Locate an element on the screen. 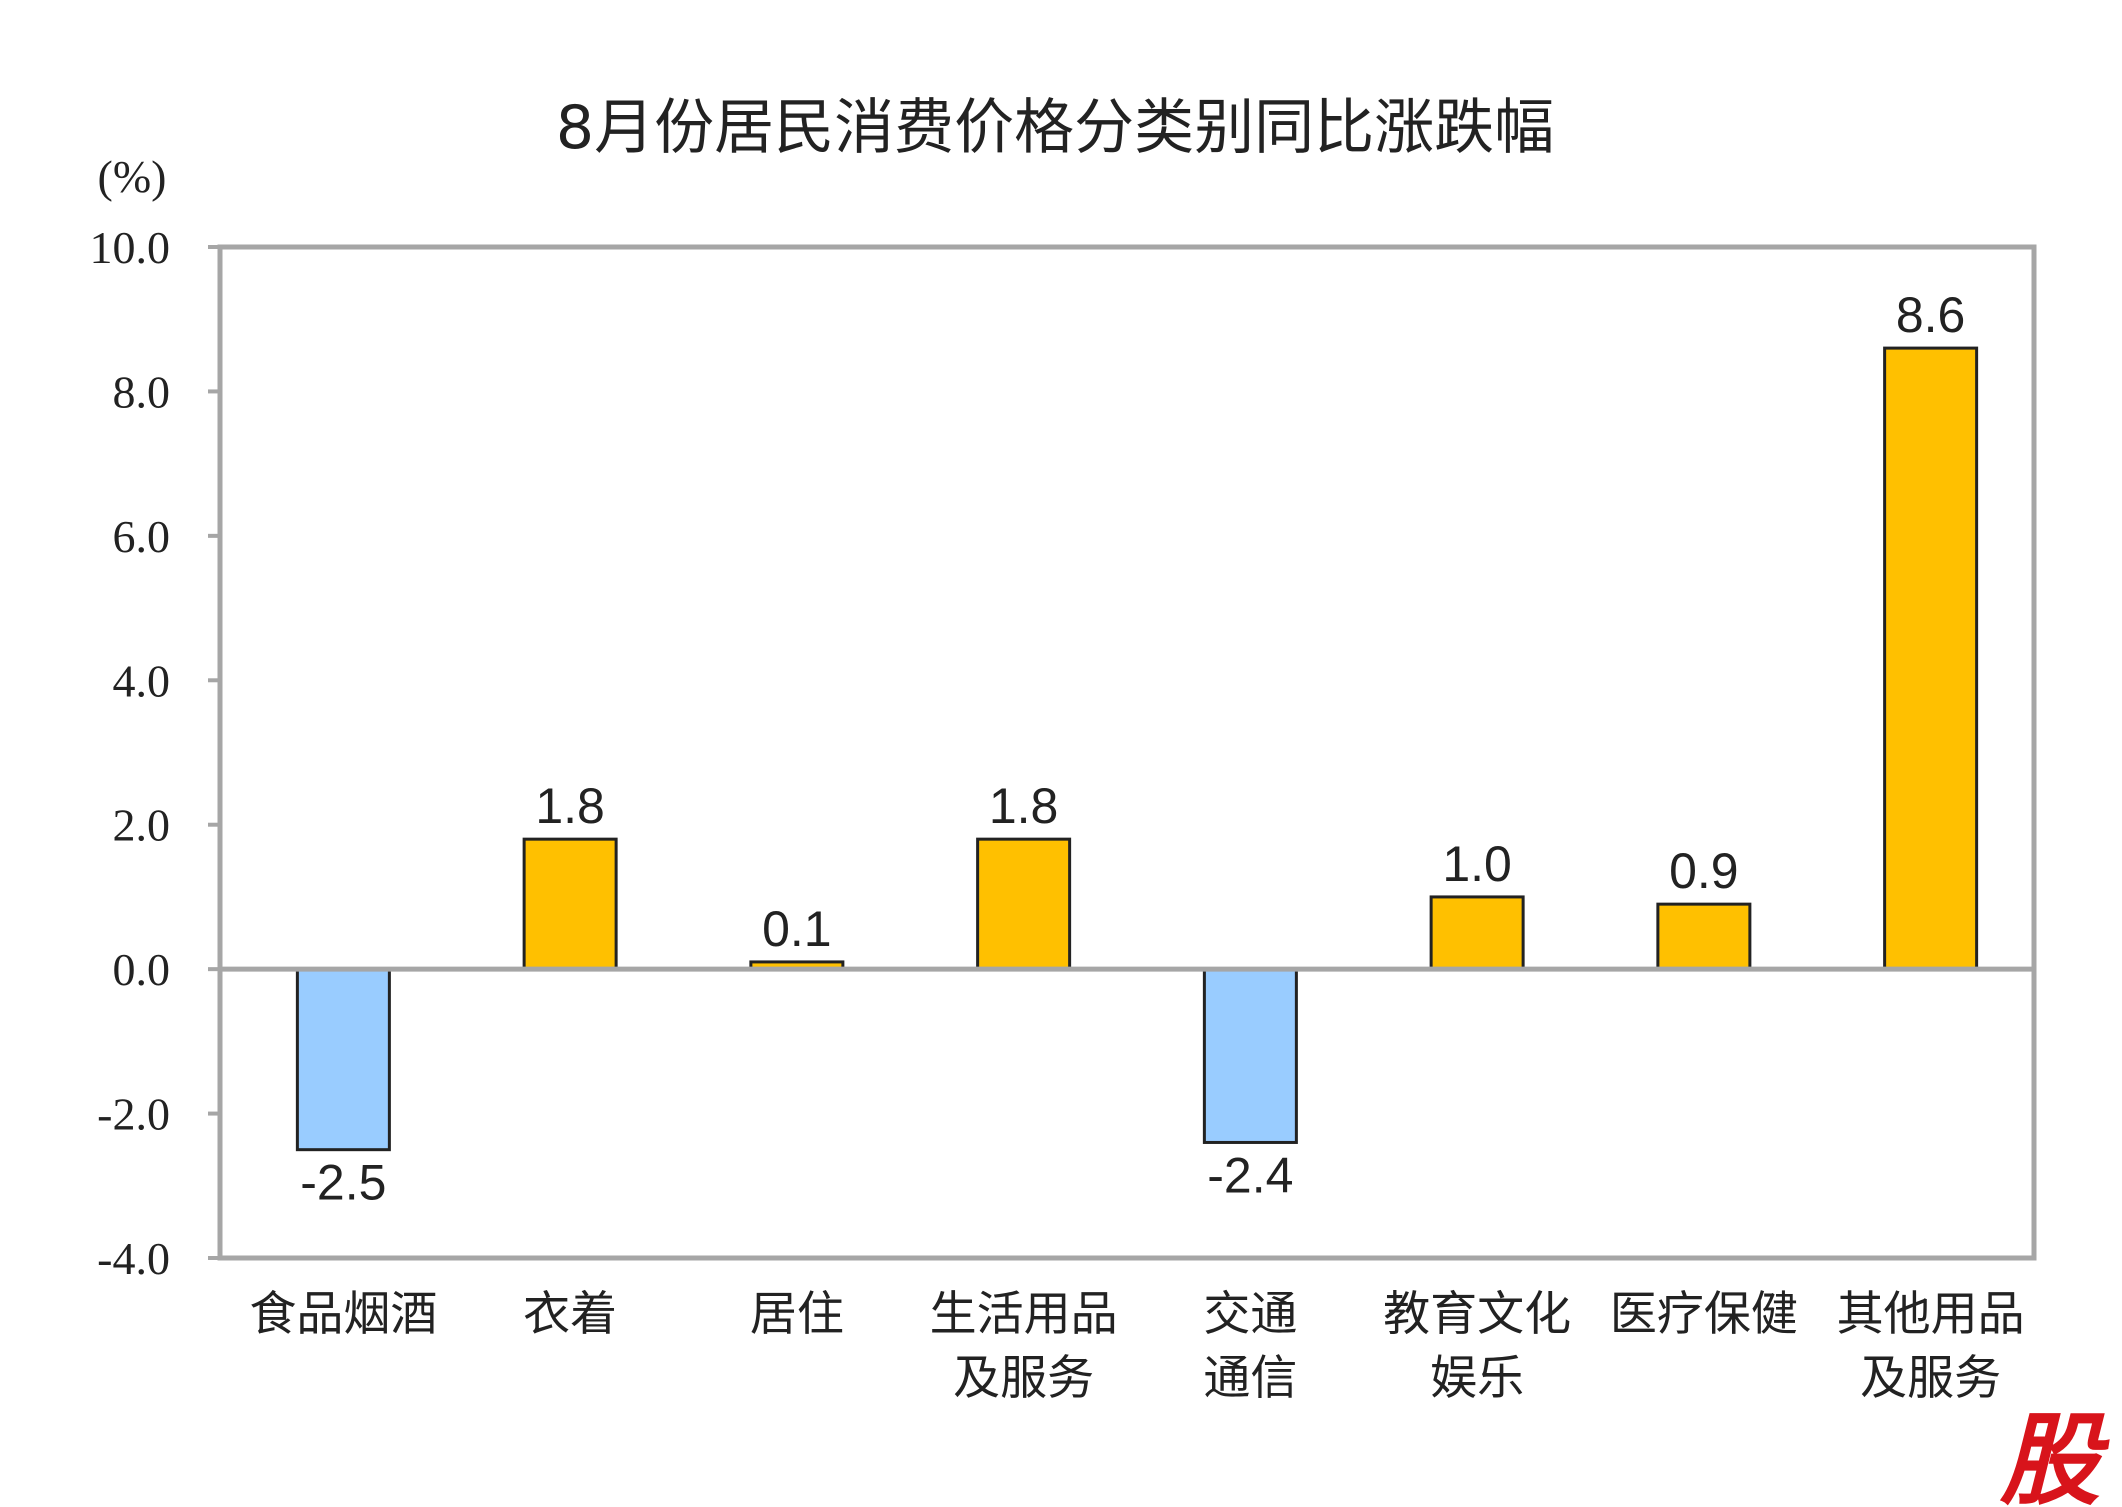 This screenshot has width=2122, height=1507. x-tick-label: 教育文化 is located at coordinates (1477, 1314).